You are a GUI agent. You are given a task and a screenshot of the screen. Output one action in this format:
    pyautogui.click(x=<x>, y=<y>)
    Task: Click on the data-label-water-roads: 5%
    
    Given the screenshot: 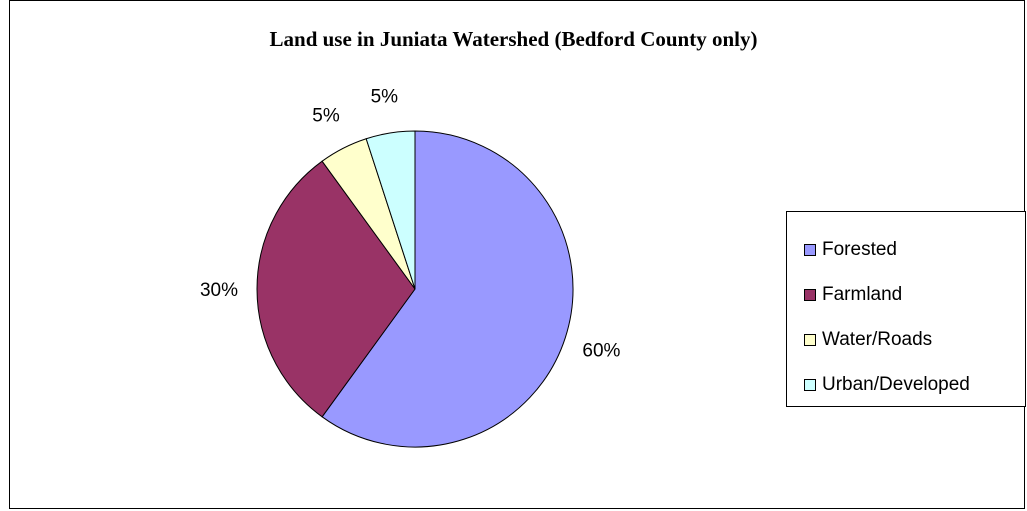 What is the action you would take?
    pyautogui.click(x=326, y=115)
    